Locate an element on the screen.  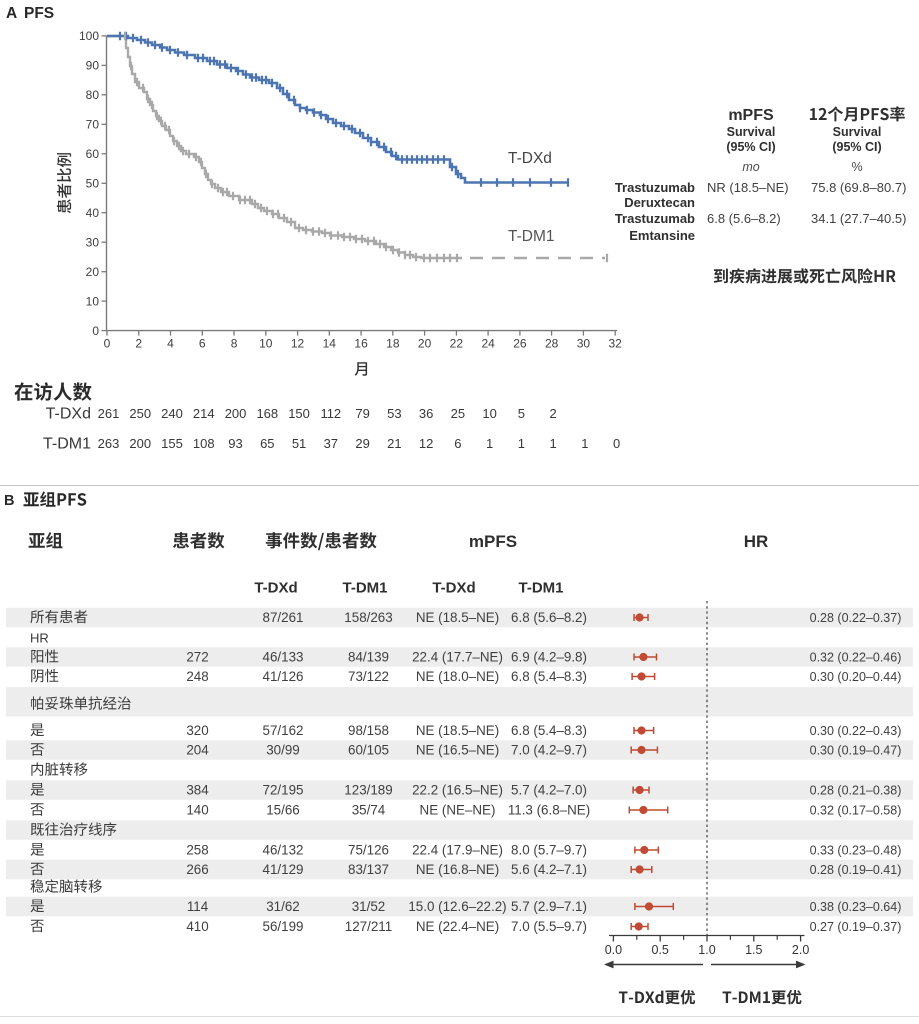
svg-text: 51 is located at coordinates (299, 443).